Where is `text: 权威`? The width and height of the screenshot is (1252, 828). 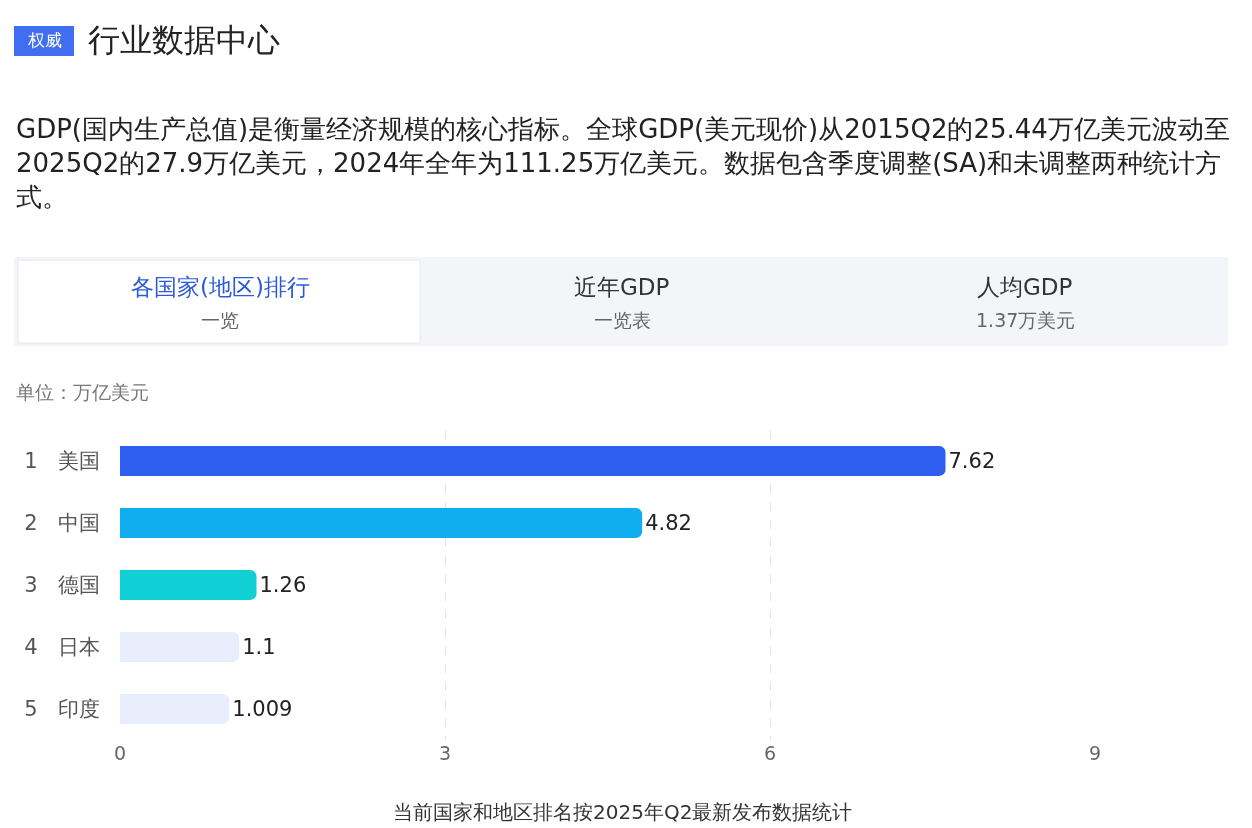
text: 权威 is located at coordinates (44, 40).